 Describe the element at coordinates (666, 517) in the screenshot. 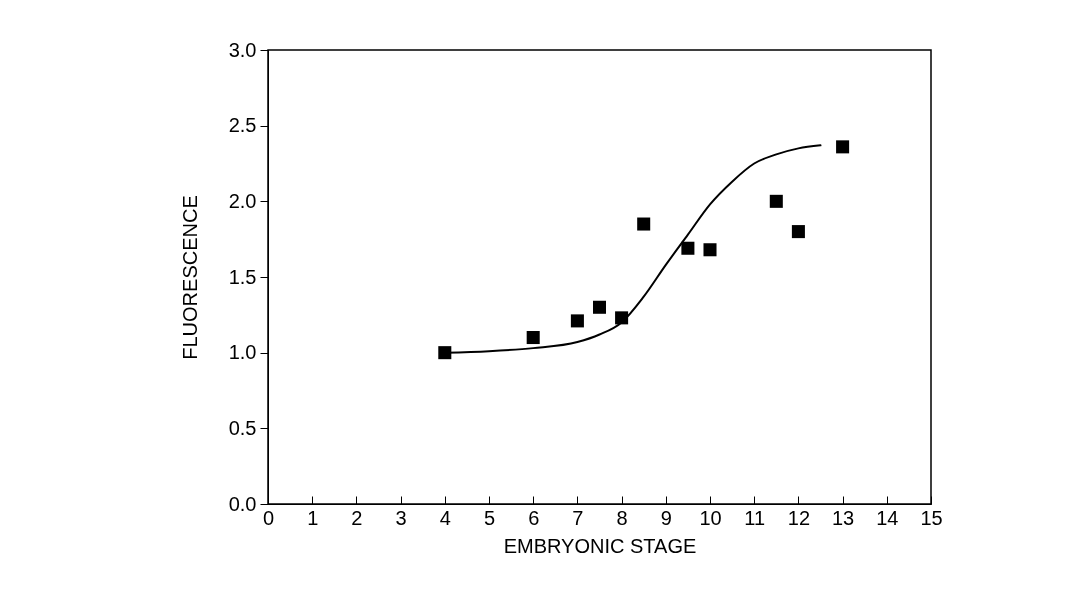

I see `x-tick-label: 9` at that location.